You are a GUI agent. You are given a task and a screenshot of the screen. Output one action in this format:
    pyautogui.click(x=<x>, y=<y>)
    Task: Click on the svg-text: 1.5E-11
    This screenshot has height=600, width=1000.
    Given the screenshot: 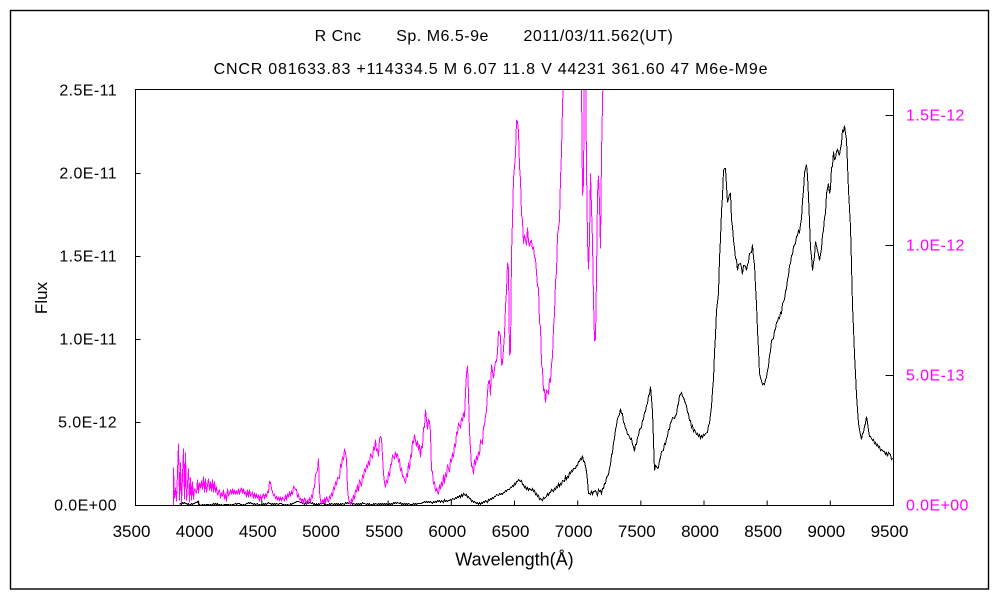 What is the action you would take?
    pyautogui.click(x=88, y=257)
    